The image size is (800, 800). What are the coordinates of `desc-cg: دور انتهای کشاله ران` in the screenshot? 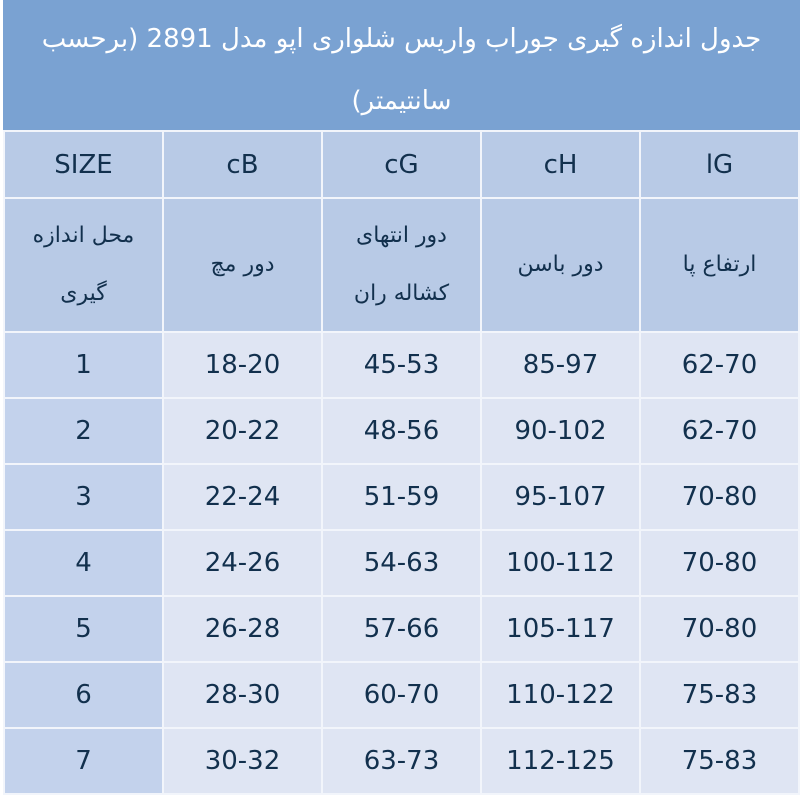 It's located at (401, 265).